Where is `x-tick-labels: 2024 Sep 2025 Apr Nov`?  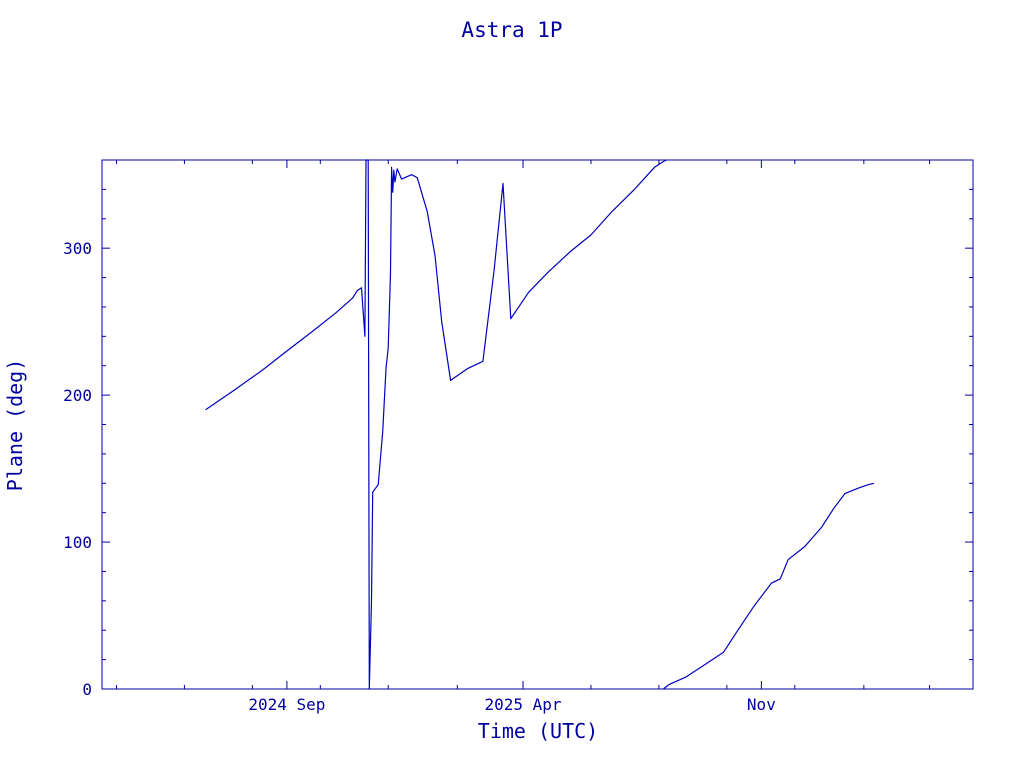 x-tick-labels: 2024 Sep 2025 Apr Nov is located at coordinates (511, 704).